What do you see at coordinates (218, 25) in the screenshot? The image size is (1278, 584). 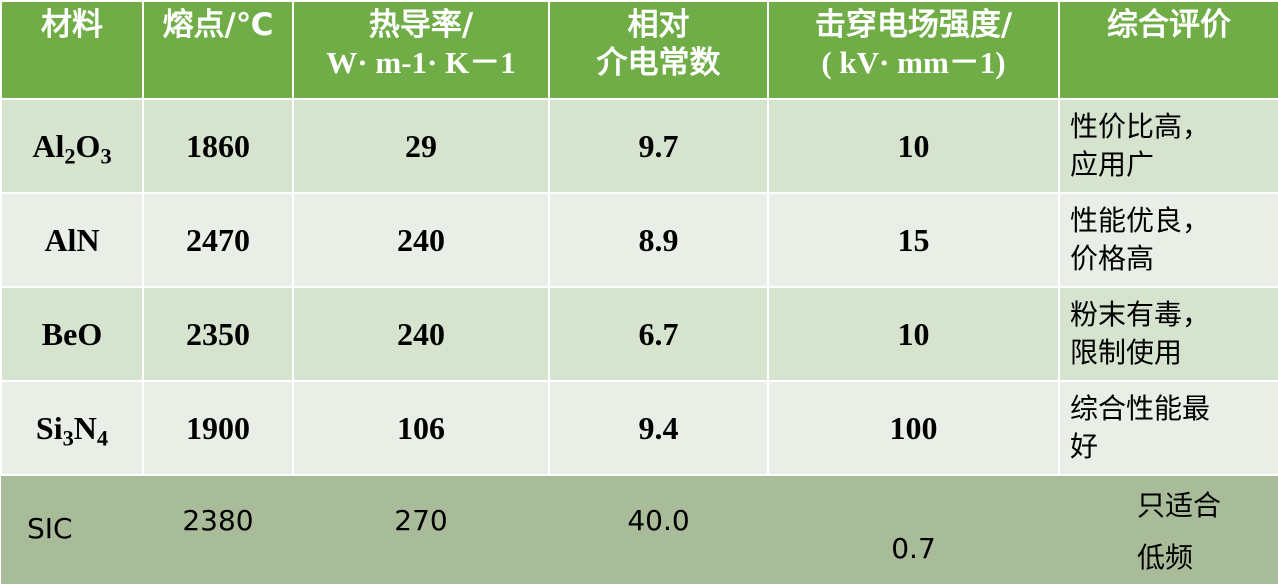 I see `header-line: 熔点/℃` at bounding box center [218, 25].